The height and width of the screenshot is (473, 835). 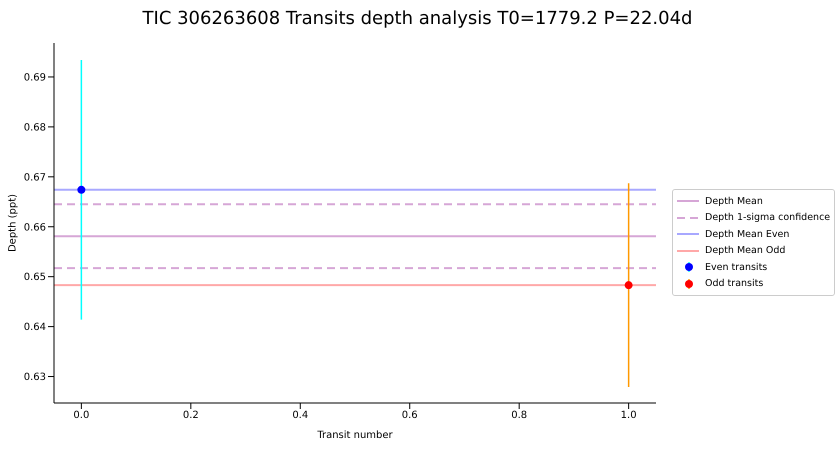 I want to click on y-tick-label: 0.66, so click(x=35, y=228).